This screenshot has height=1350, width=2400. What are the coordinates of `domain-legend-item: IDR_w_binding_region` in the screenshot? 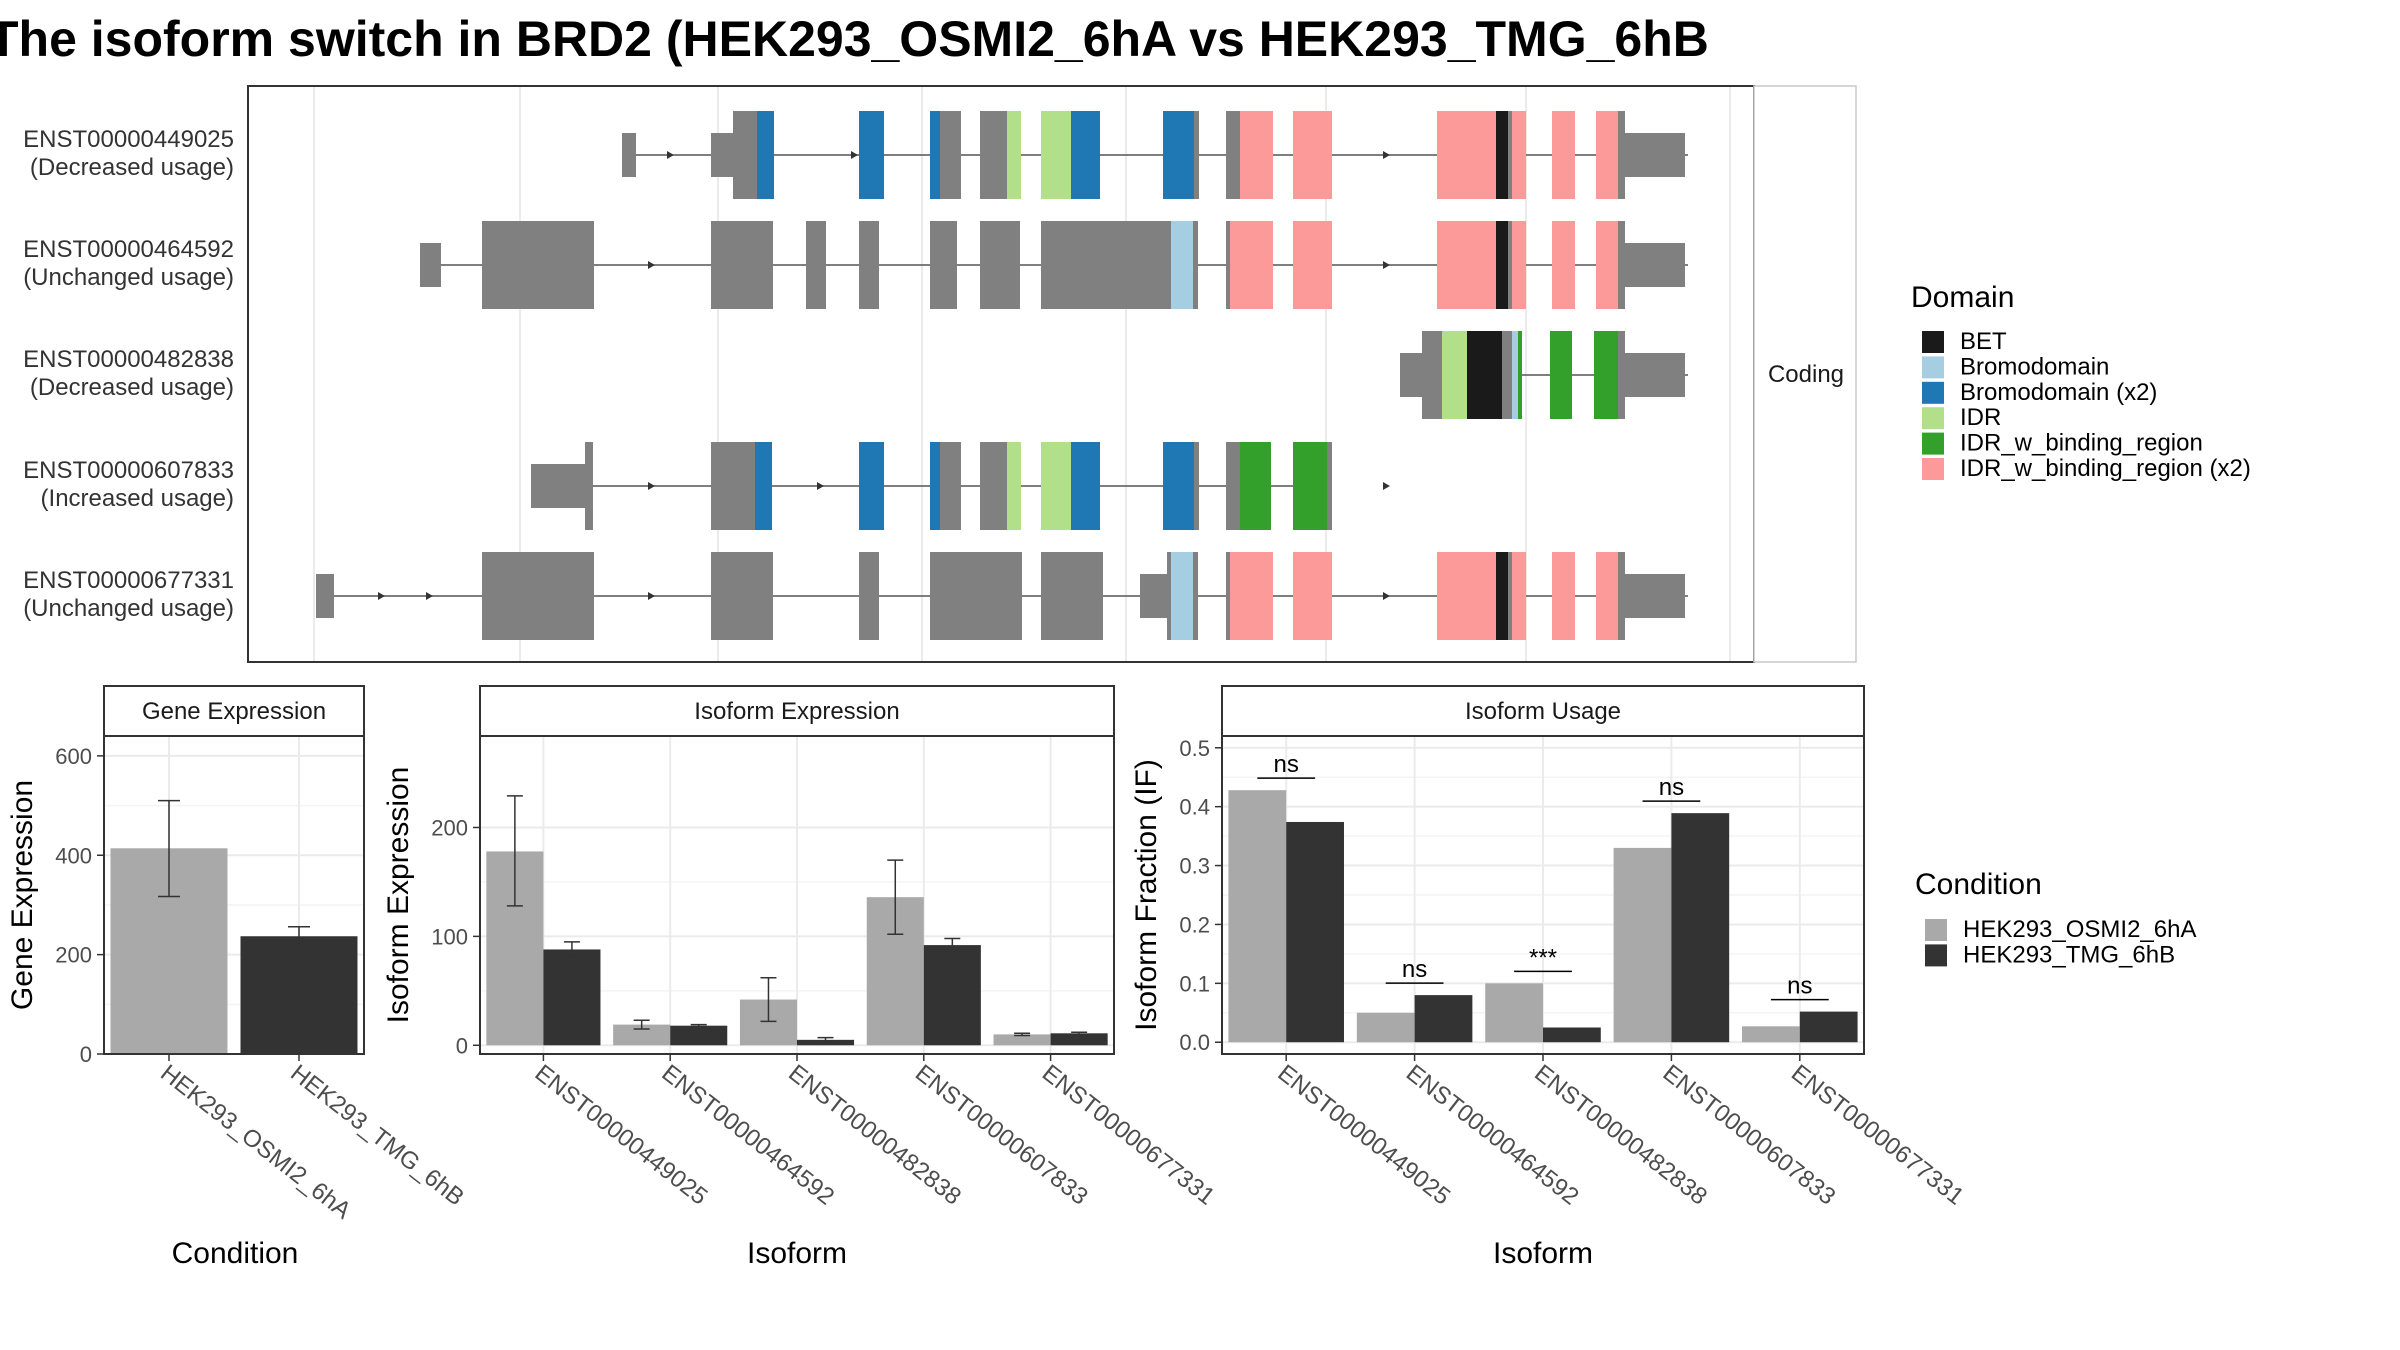 It's located at (2062, 443).